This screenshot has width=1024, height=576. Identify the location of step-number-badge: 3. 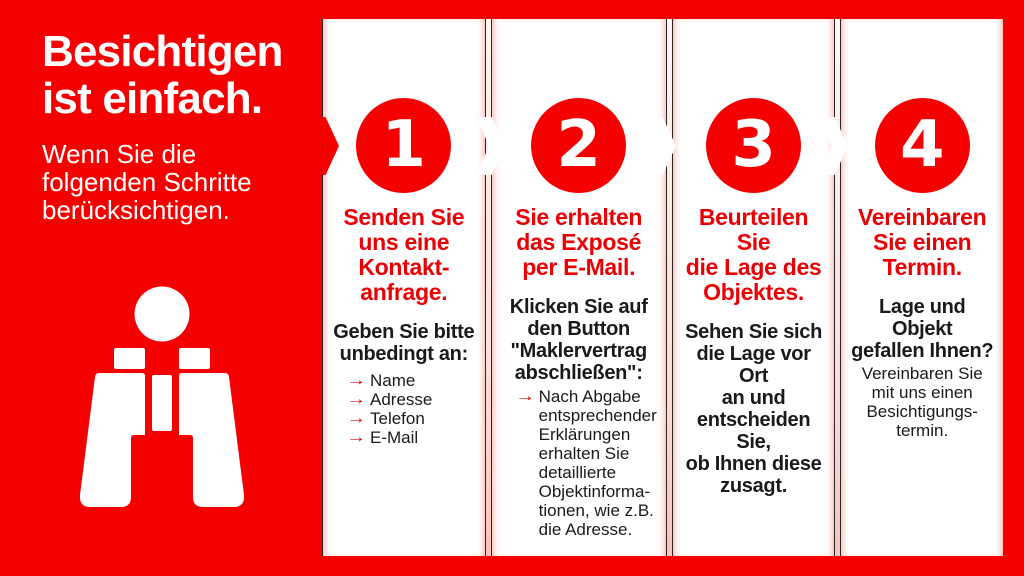
(754, 145).